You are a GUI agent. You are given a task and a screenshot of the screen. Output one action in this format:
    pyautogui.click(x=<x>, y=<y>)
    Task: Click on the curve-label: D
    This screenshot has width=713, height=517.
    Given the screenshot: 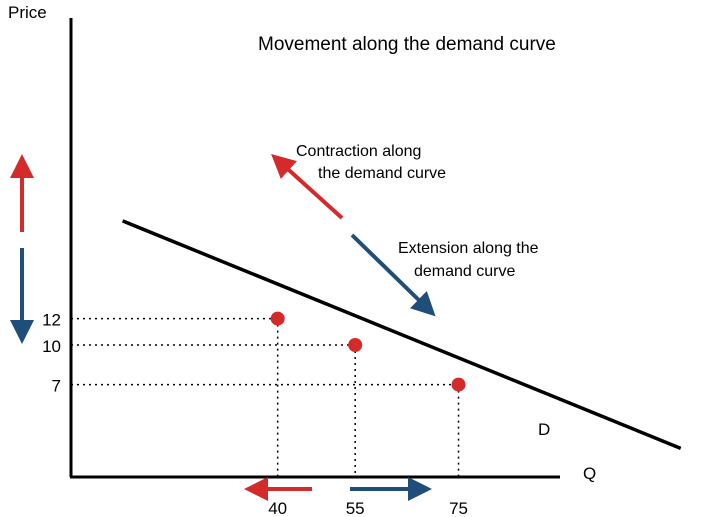 What is the action you would take?
    pyautogui.click(x=544, y=429)
    